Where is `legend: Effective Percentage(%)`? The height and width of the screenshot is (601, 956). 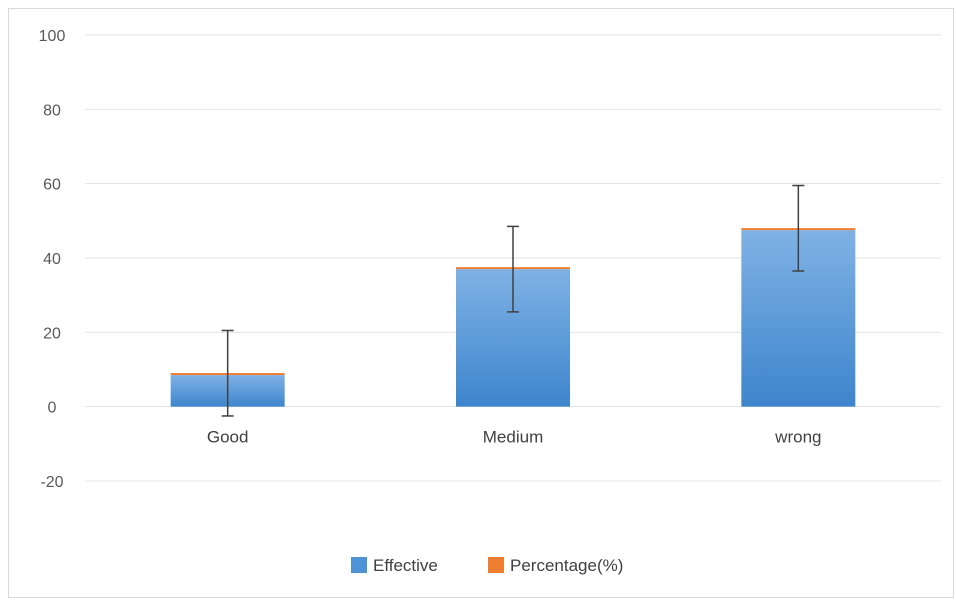
legend: Effective Percentage(%) is located at coordinates (487, 565).